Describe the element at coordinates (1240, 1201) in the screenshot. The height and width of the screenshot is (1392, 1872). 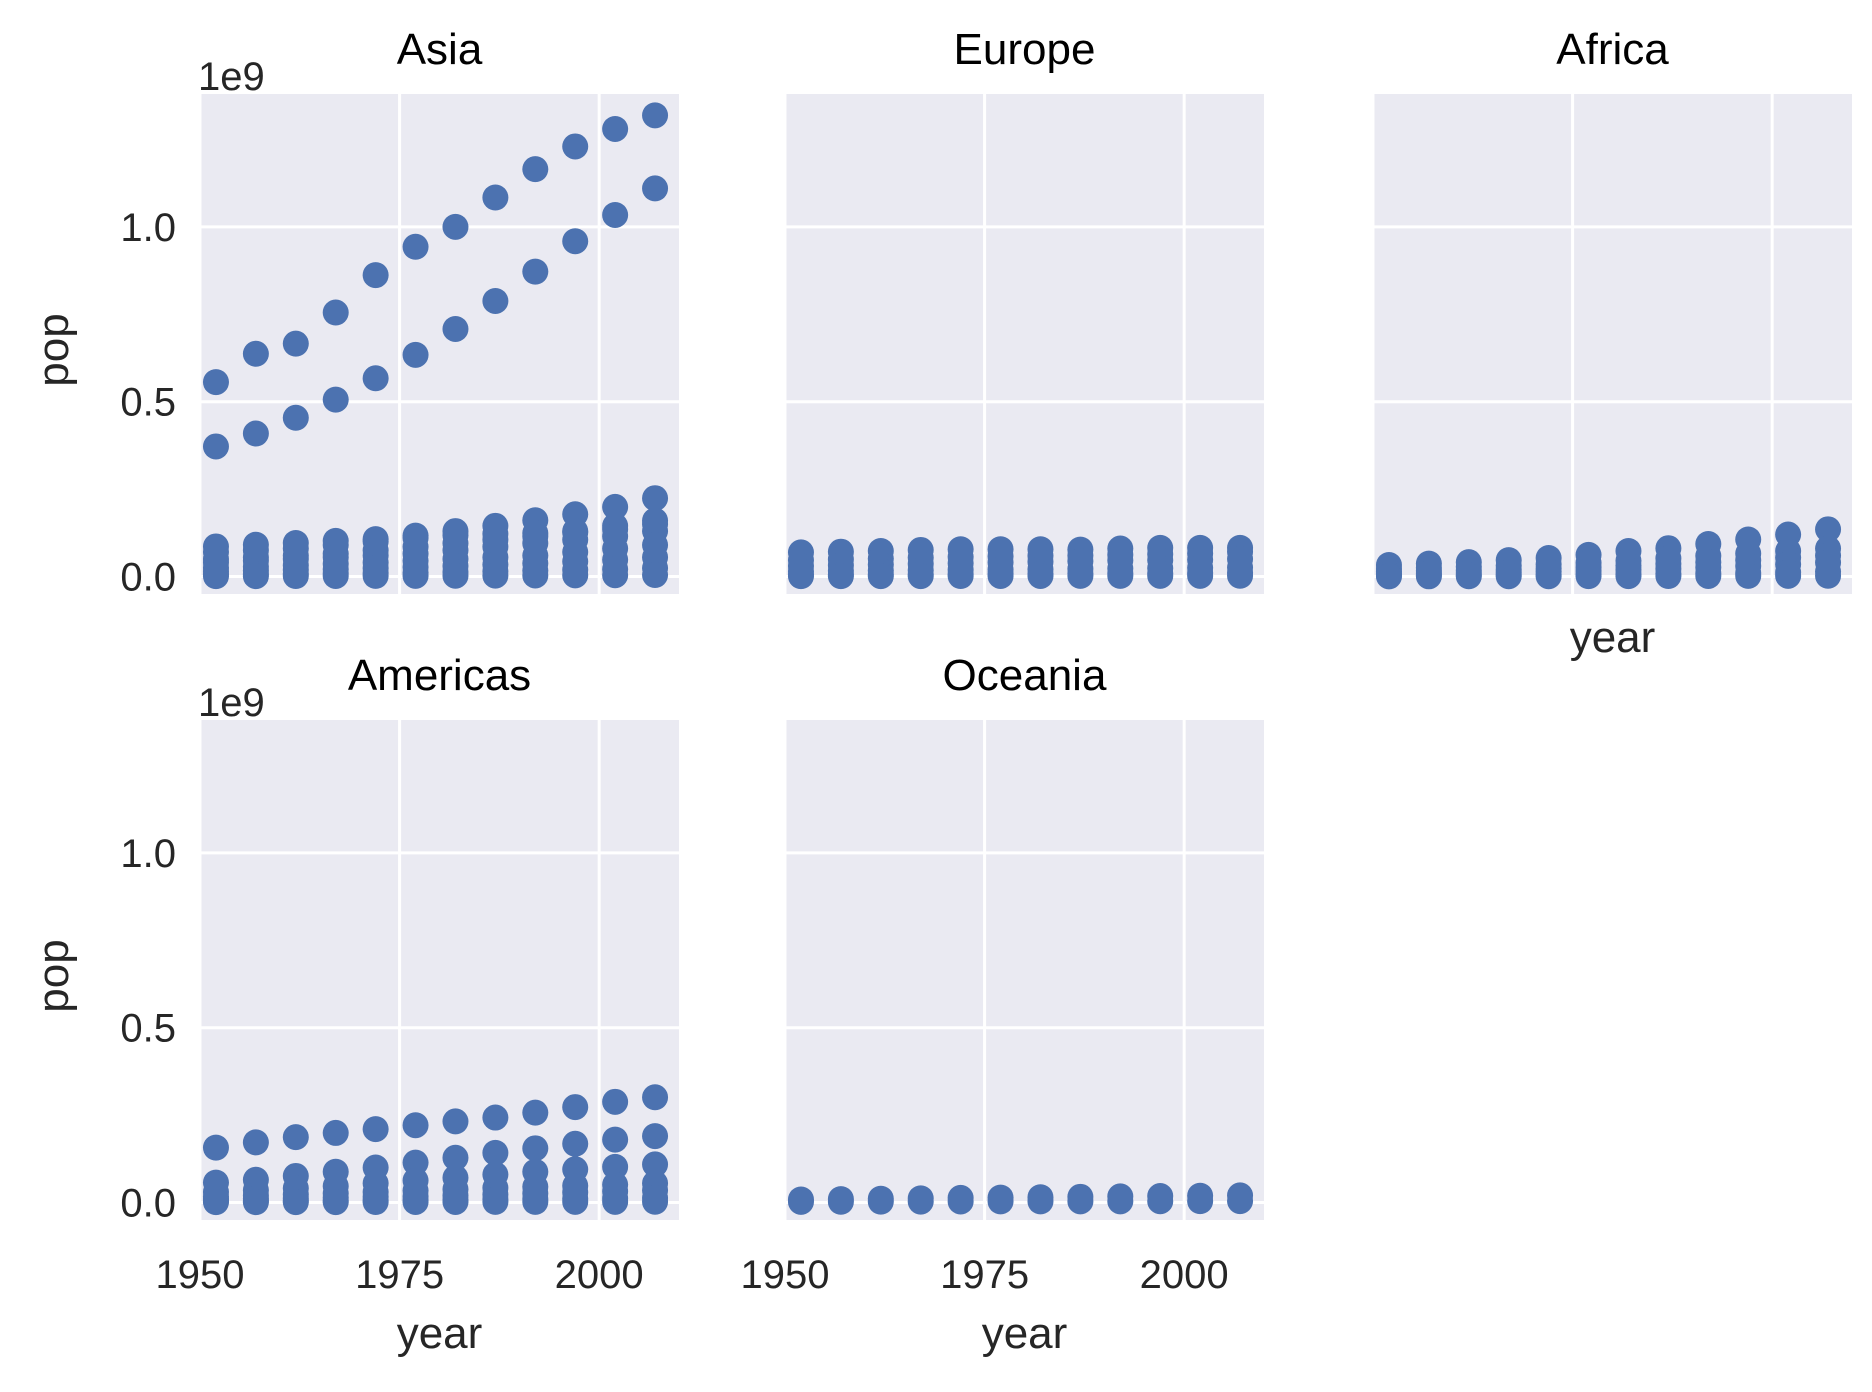
I see `point-oceania-2007` at that location.